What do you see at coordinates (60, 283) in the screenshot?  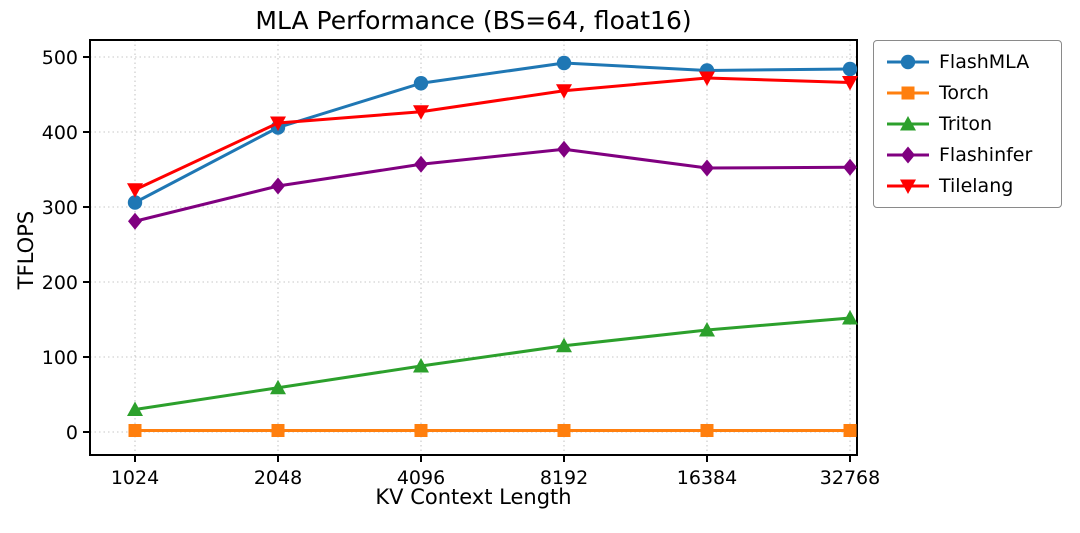 I see `y-tick-label: 200` at bounding box center [60, 283].